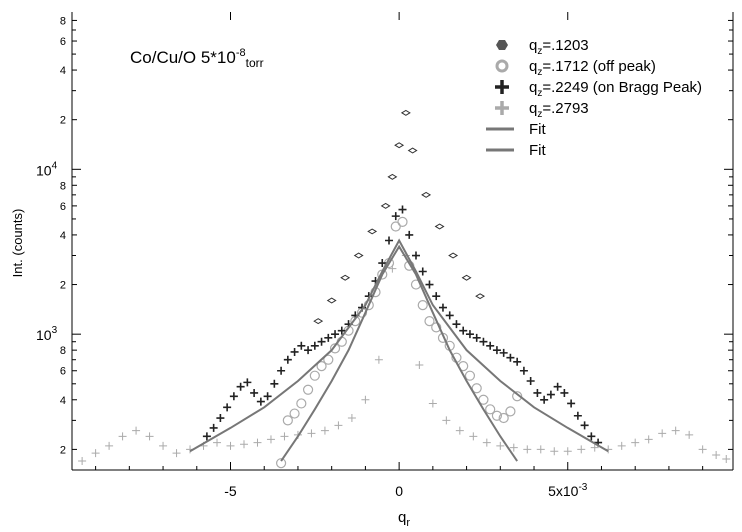  What do you see at coordinates (582, 487) in the screenshot?
I see `x-tick-label-exponent: -3` at bounding box center [582, 487].